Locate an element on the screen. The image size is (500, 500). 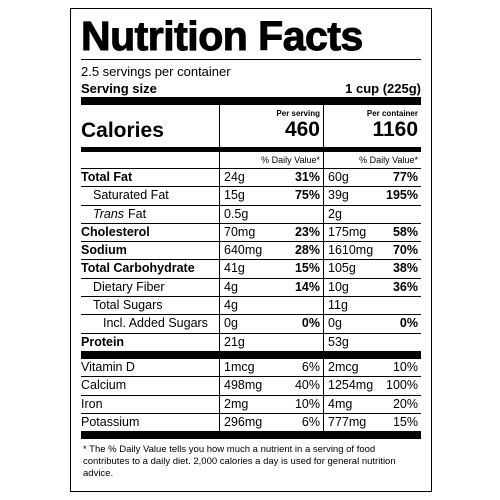
serving-cell: 0g 0% is located at coordinates (271, 324).